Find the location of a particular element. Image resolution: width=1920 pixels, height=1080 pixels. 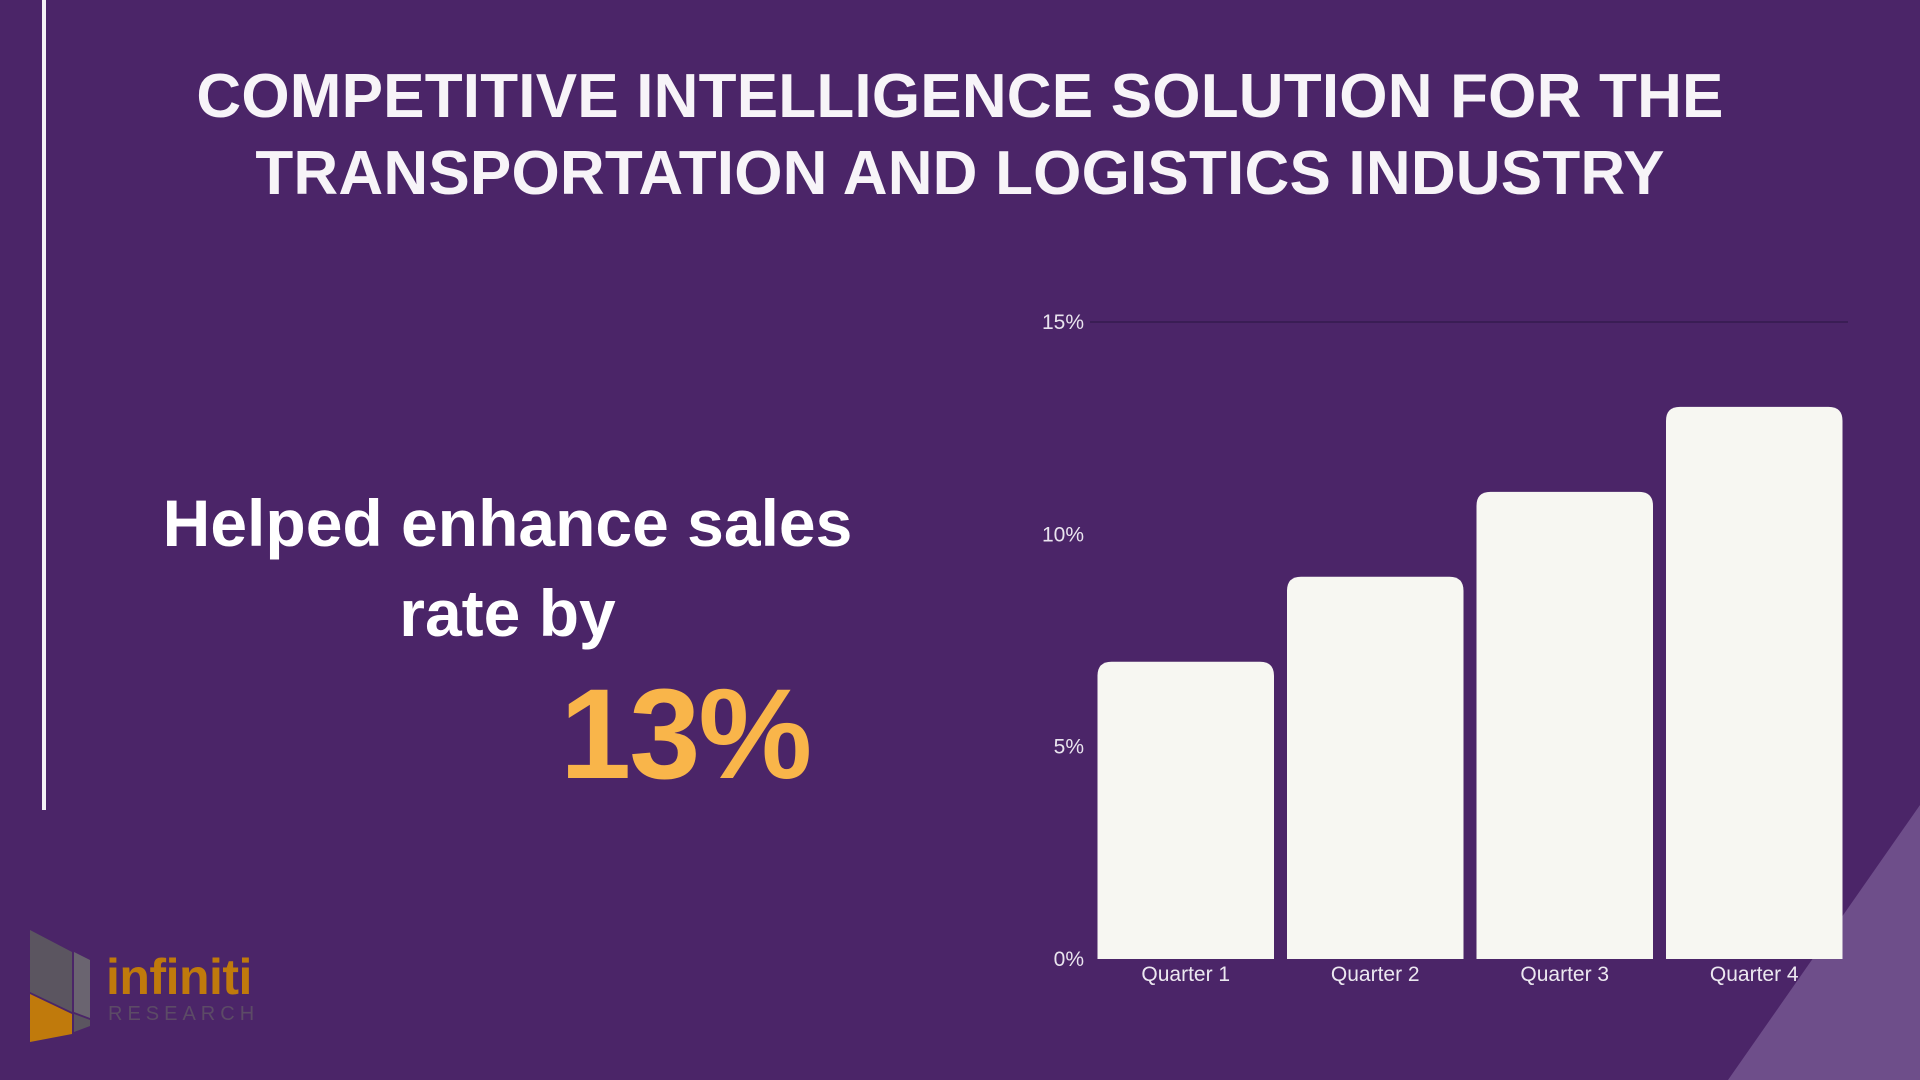

headline-line-2: rate by is located at coordinates (507, 613).